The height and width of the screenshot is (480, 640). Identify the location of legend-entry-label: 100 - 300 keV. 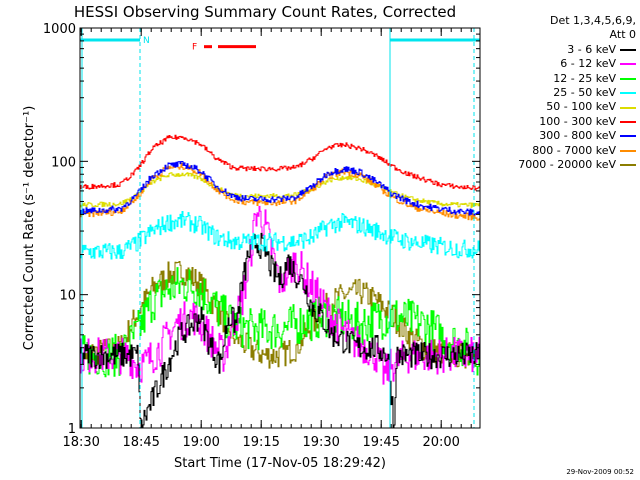
(577, 121).